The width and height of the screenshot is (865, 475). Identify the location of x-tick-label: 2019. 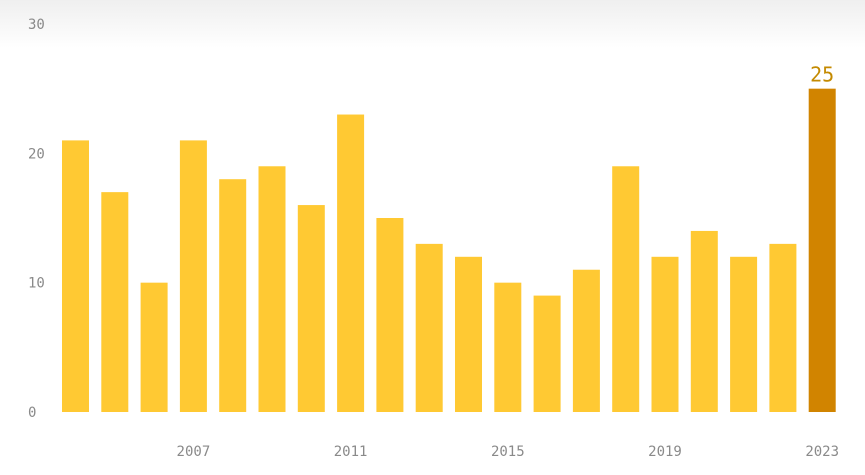
(665, 452).